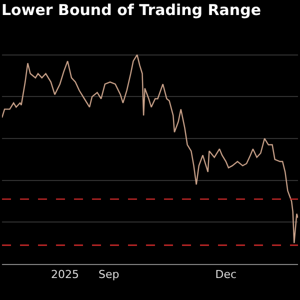 This screenshot has width=300, height=300. What do you see at coordinates (65, 275) in the screenshot?
I see `x-tick-label: 2025` at bounding box center [65, 275].